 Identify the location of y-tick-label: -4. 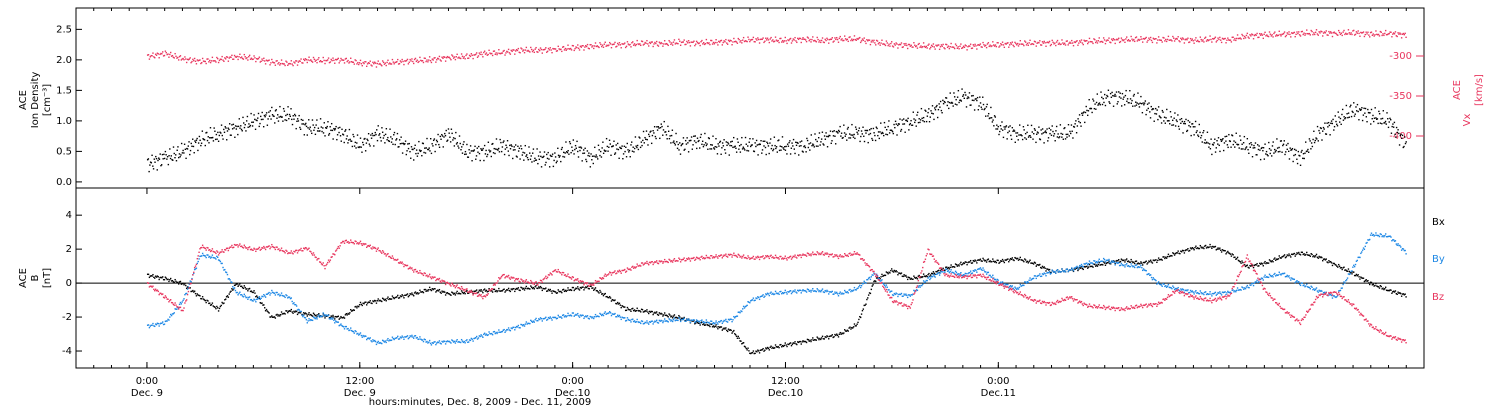
(67, 351).